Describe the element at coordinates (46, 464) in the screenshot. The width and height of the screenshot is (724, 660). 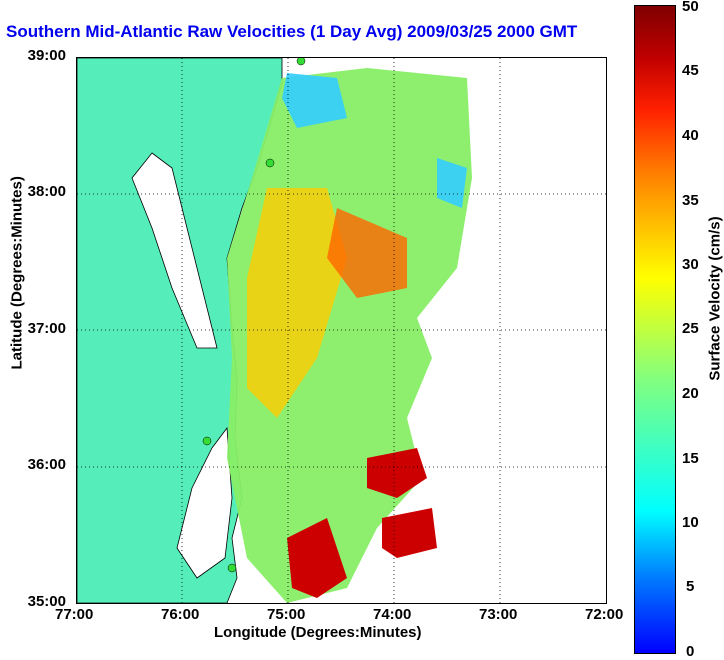
I see `ytick-3: 36:00` at that location.